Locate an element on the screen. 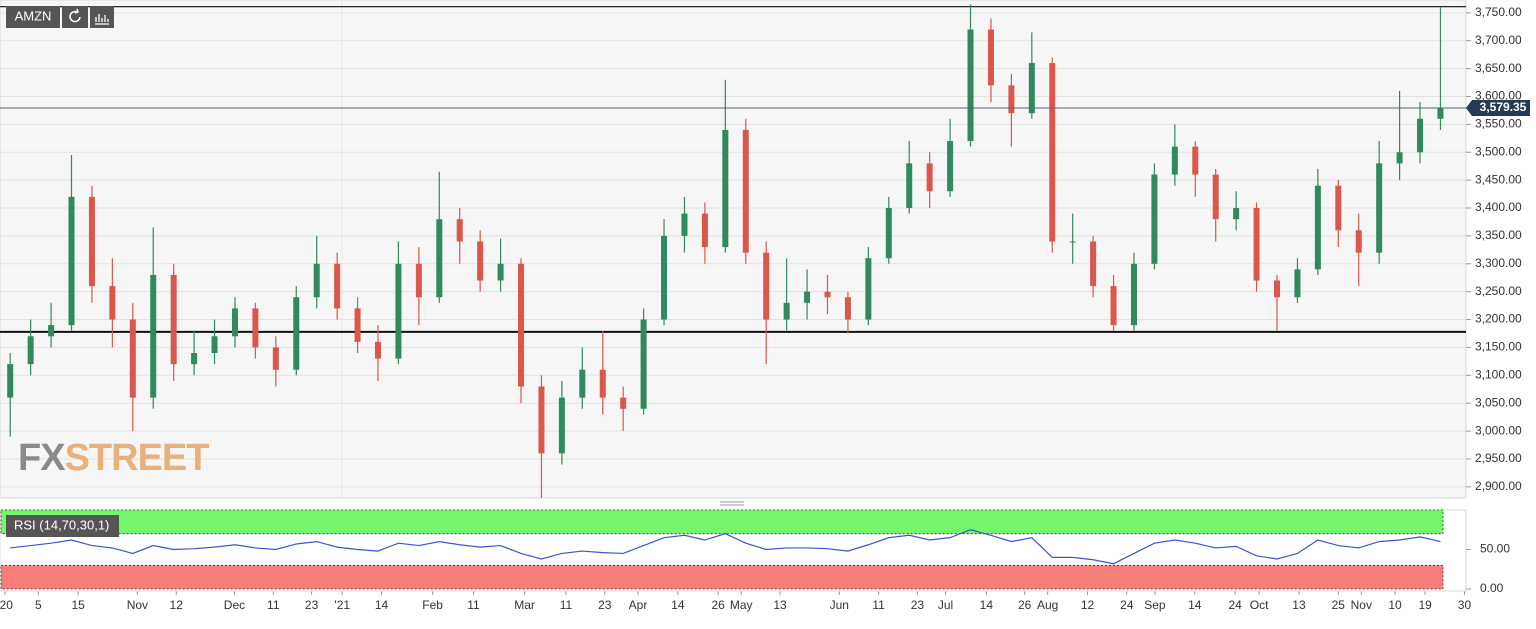  x-tick-label: '21 is located at coordinates (342, 605).